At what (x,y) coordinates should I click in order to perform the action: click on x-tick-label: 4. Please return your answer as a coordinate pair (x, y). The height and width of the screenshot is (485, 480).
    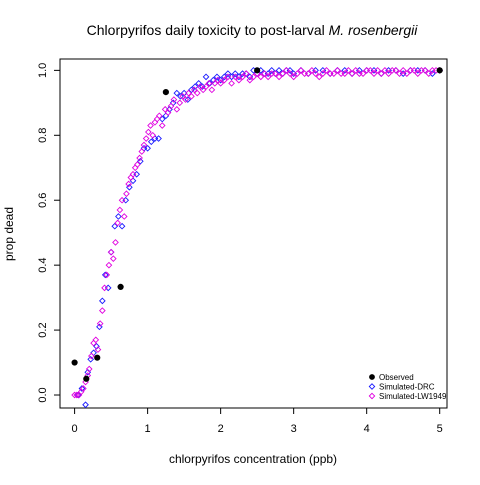
    Looking at the image, I should click on (367, 429).